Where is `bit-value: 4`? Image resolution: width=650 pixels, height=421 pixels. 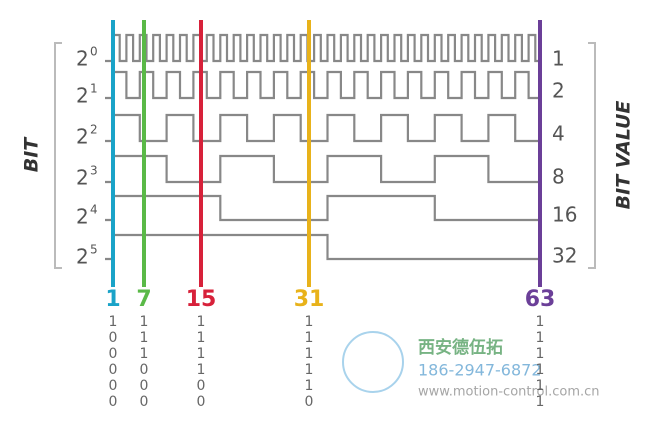
bit-value: 4 is located at coordinates (558, 134).